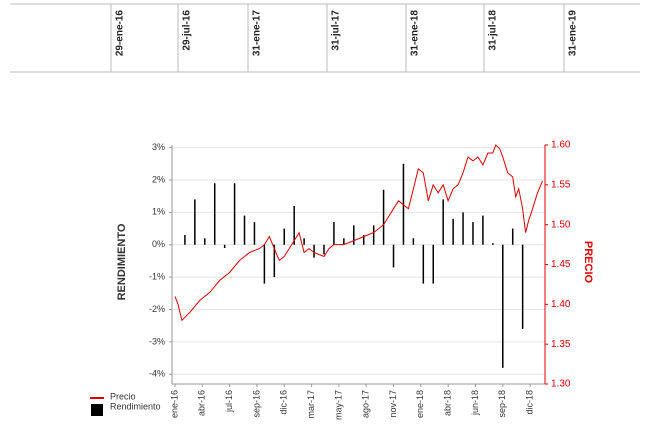  I want to click on y2-tick-label: 1.30, so click(561, 384).